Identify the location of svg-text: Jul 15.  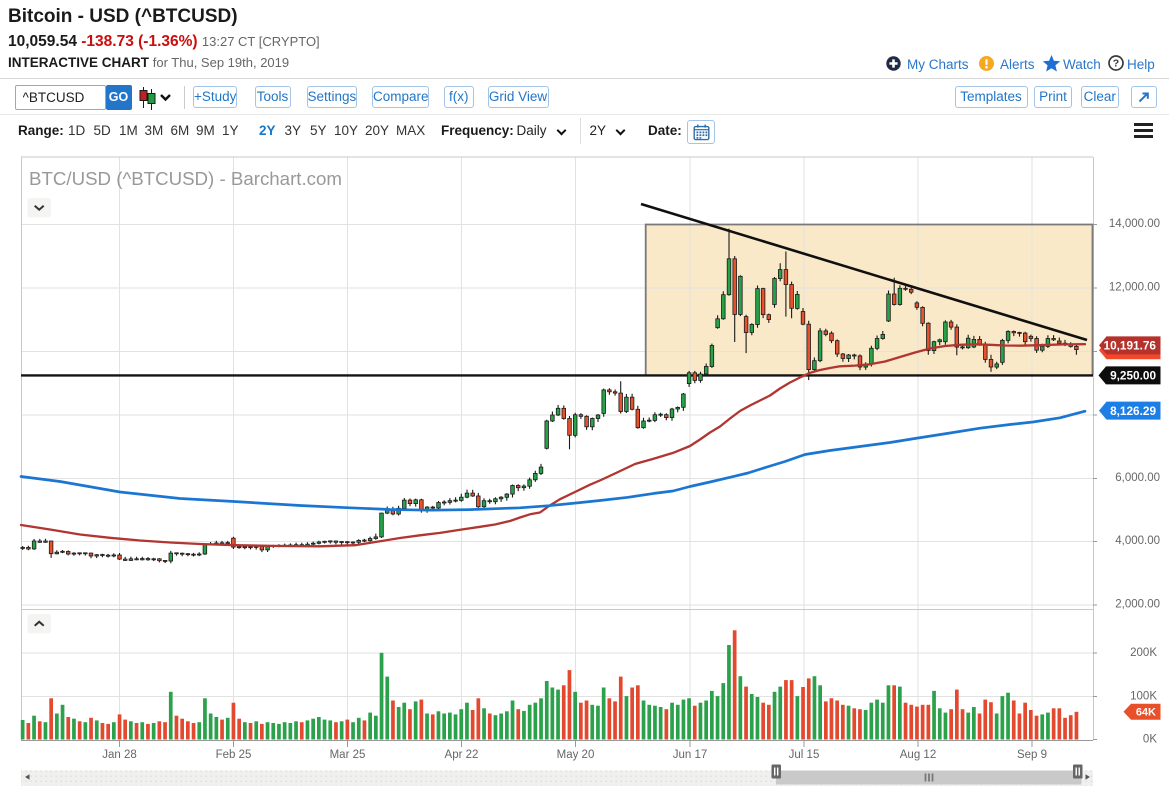
(804, 755).